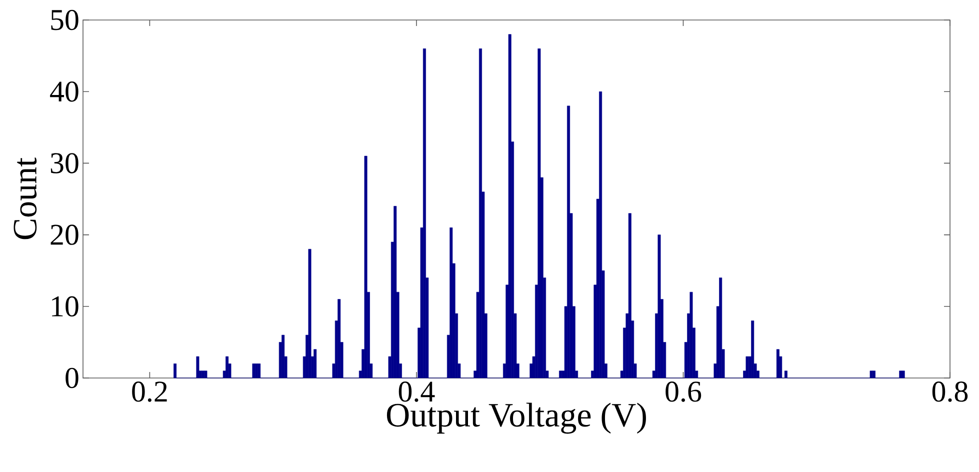 The width and height of the screenshot is (979, 472). What do you see at coordinates (25, 199) in the screenshot?
I see `y-axis-title: Count` at bounding box center [25, 199].